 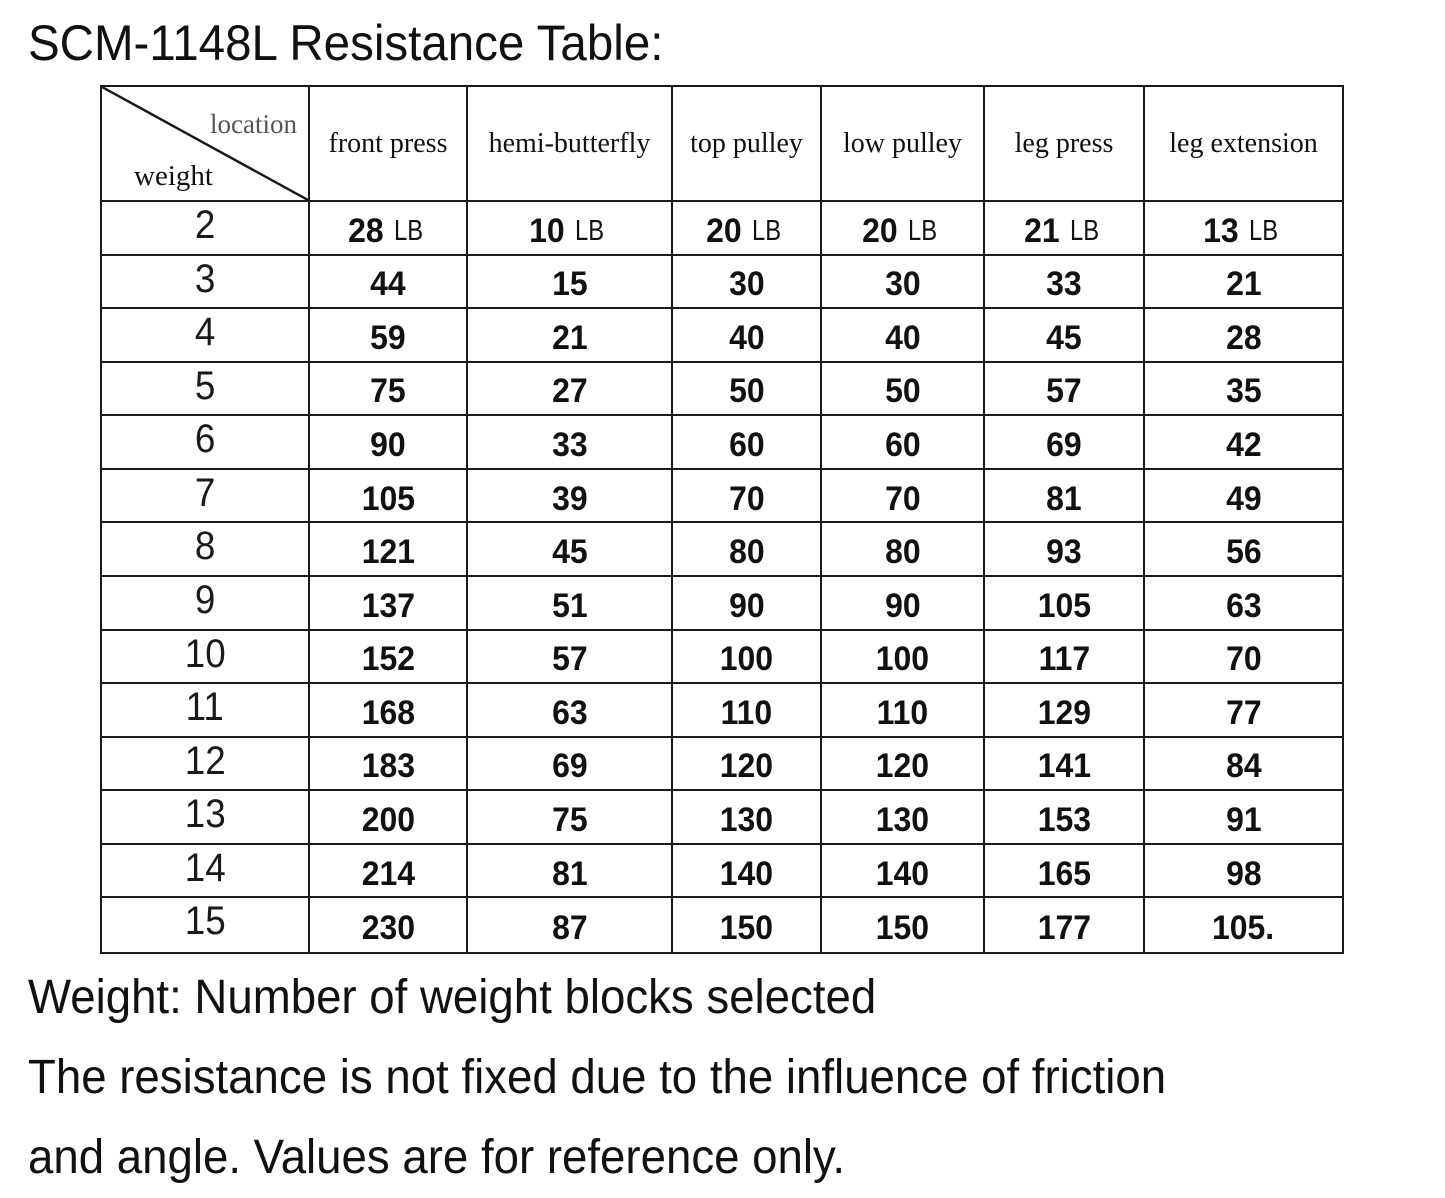 I want to click on resistance-value: 214, so click(x=388, y=873).